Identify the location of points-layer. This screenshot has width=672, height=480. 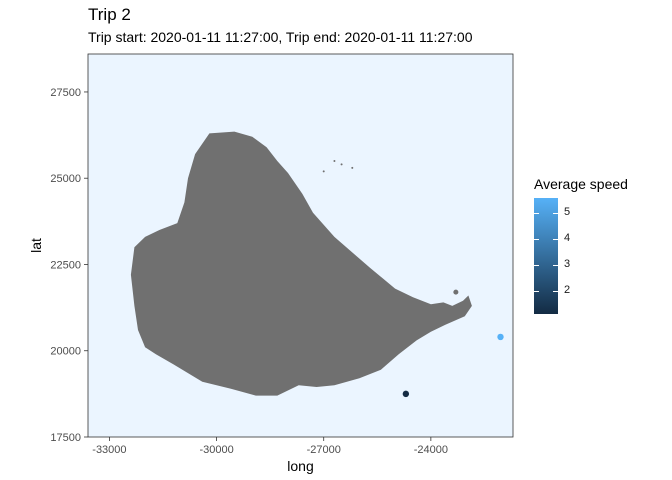
(453, 365).